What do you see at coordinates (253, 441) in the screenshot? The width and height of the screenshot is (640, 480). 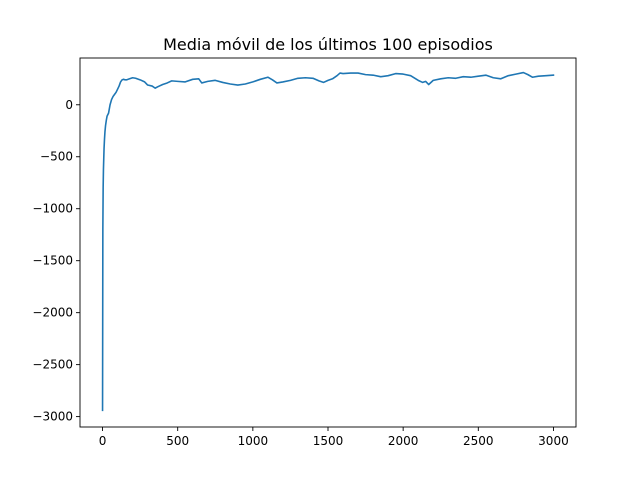 I see `x-tick-label: 1000` at bounding box center [253, 441].